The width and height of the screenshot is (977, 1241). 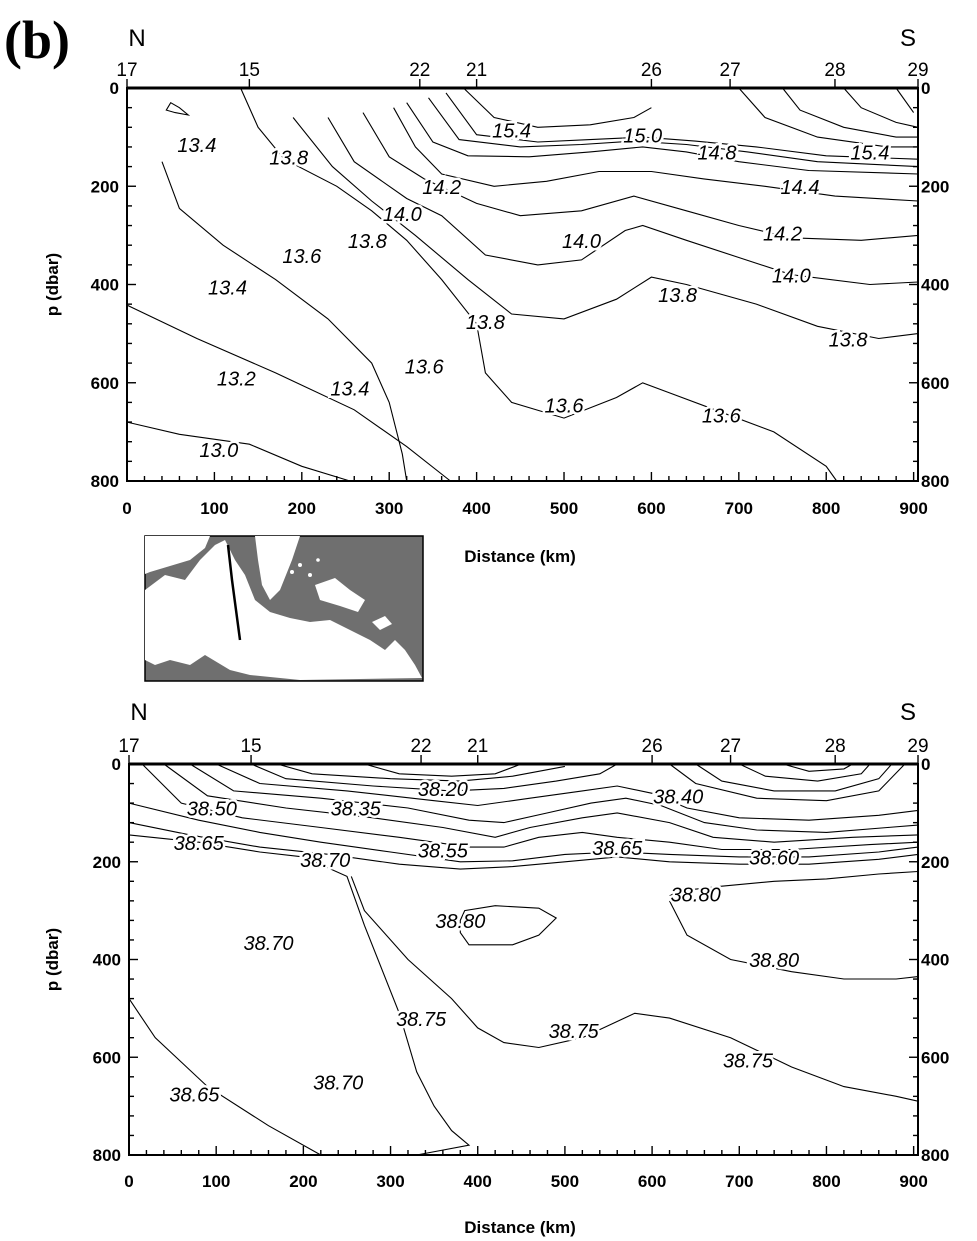 I want to click on charts-1-contour-label-8: 38.60, so click(x=774, y=859).